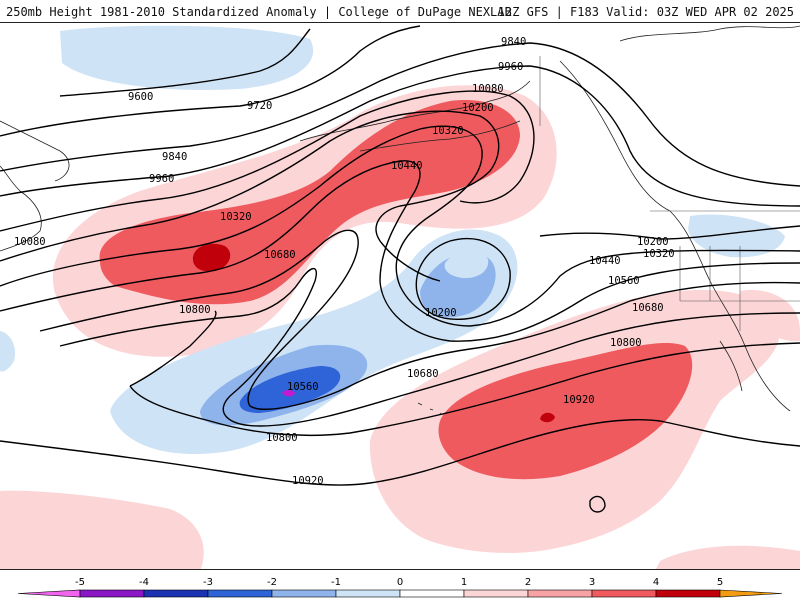 The height and width of the screenshot is (600, 800). I want to click on legend-tick-label: 5, so click(720, 582).